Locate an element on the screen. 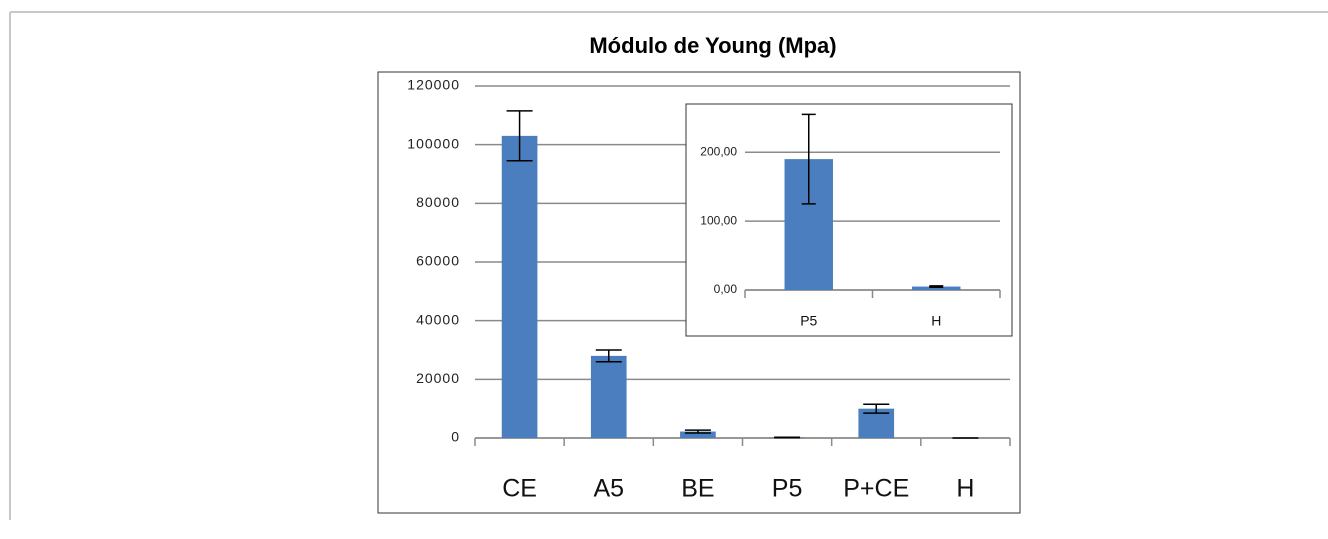 The width and height of the screenshot is (1328, 539). x-tick-label: A5 is located at coordinates (608, 489).